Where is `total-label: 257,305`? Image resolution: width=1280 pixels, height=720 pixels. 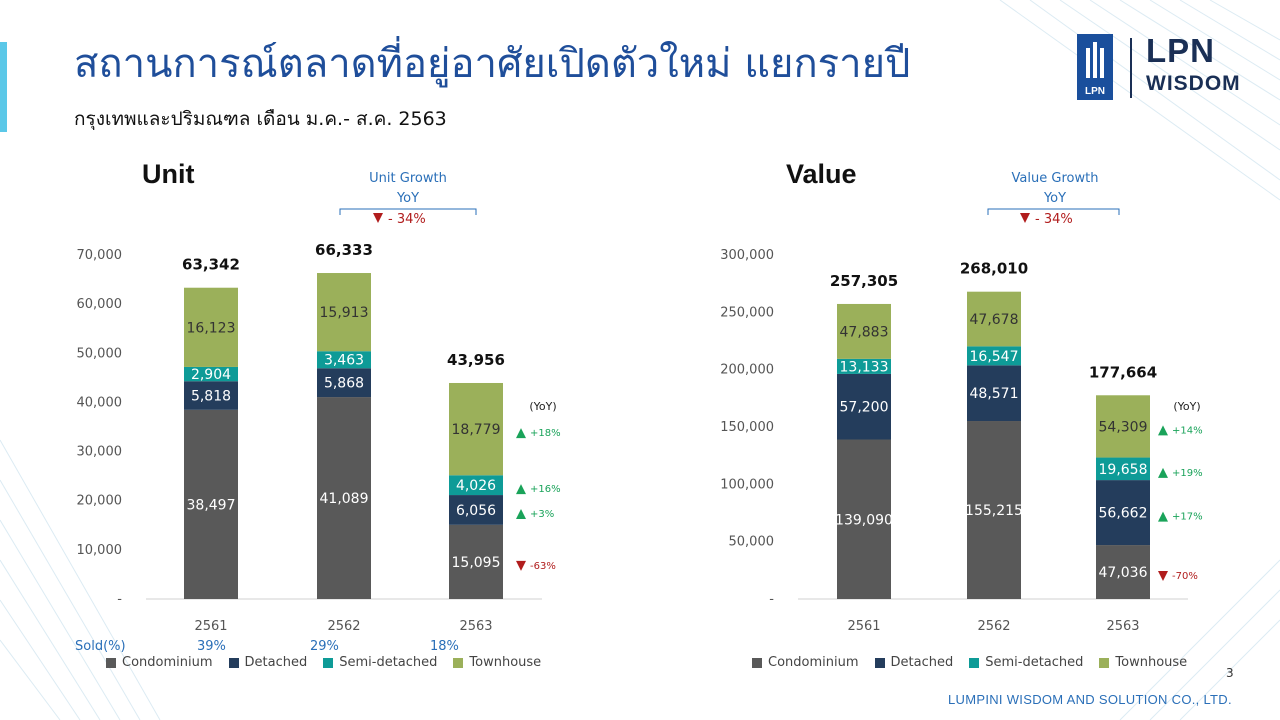
total-label: 257,305 is located at coordinates (864, 281).